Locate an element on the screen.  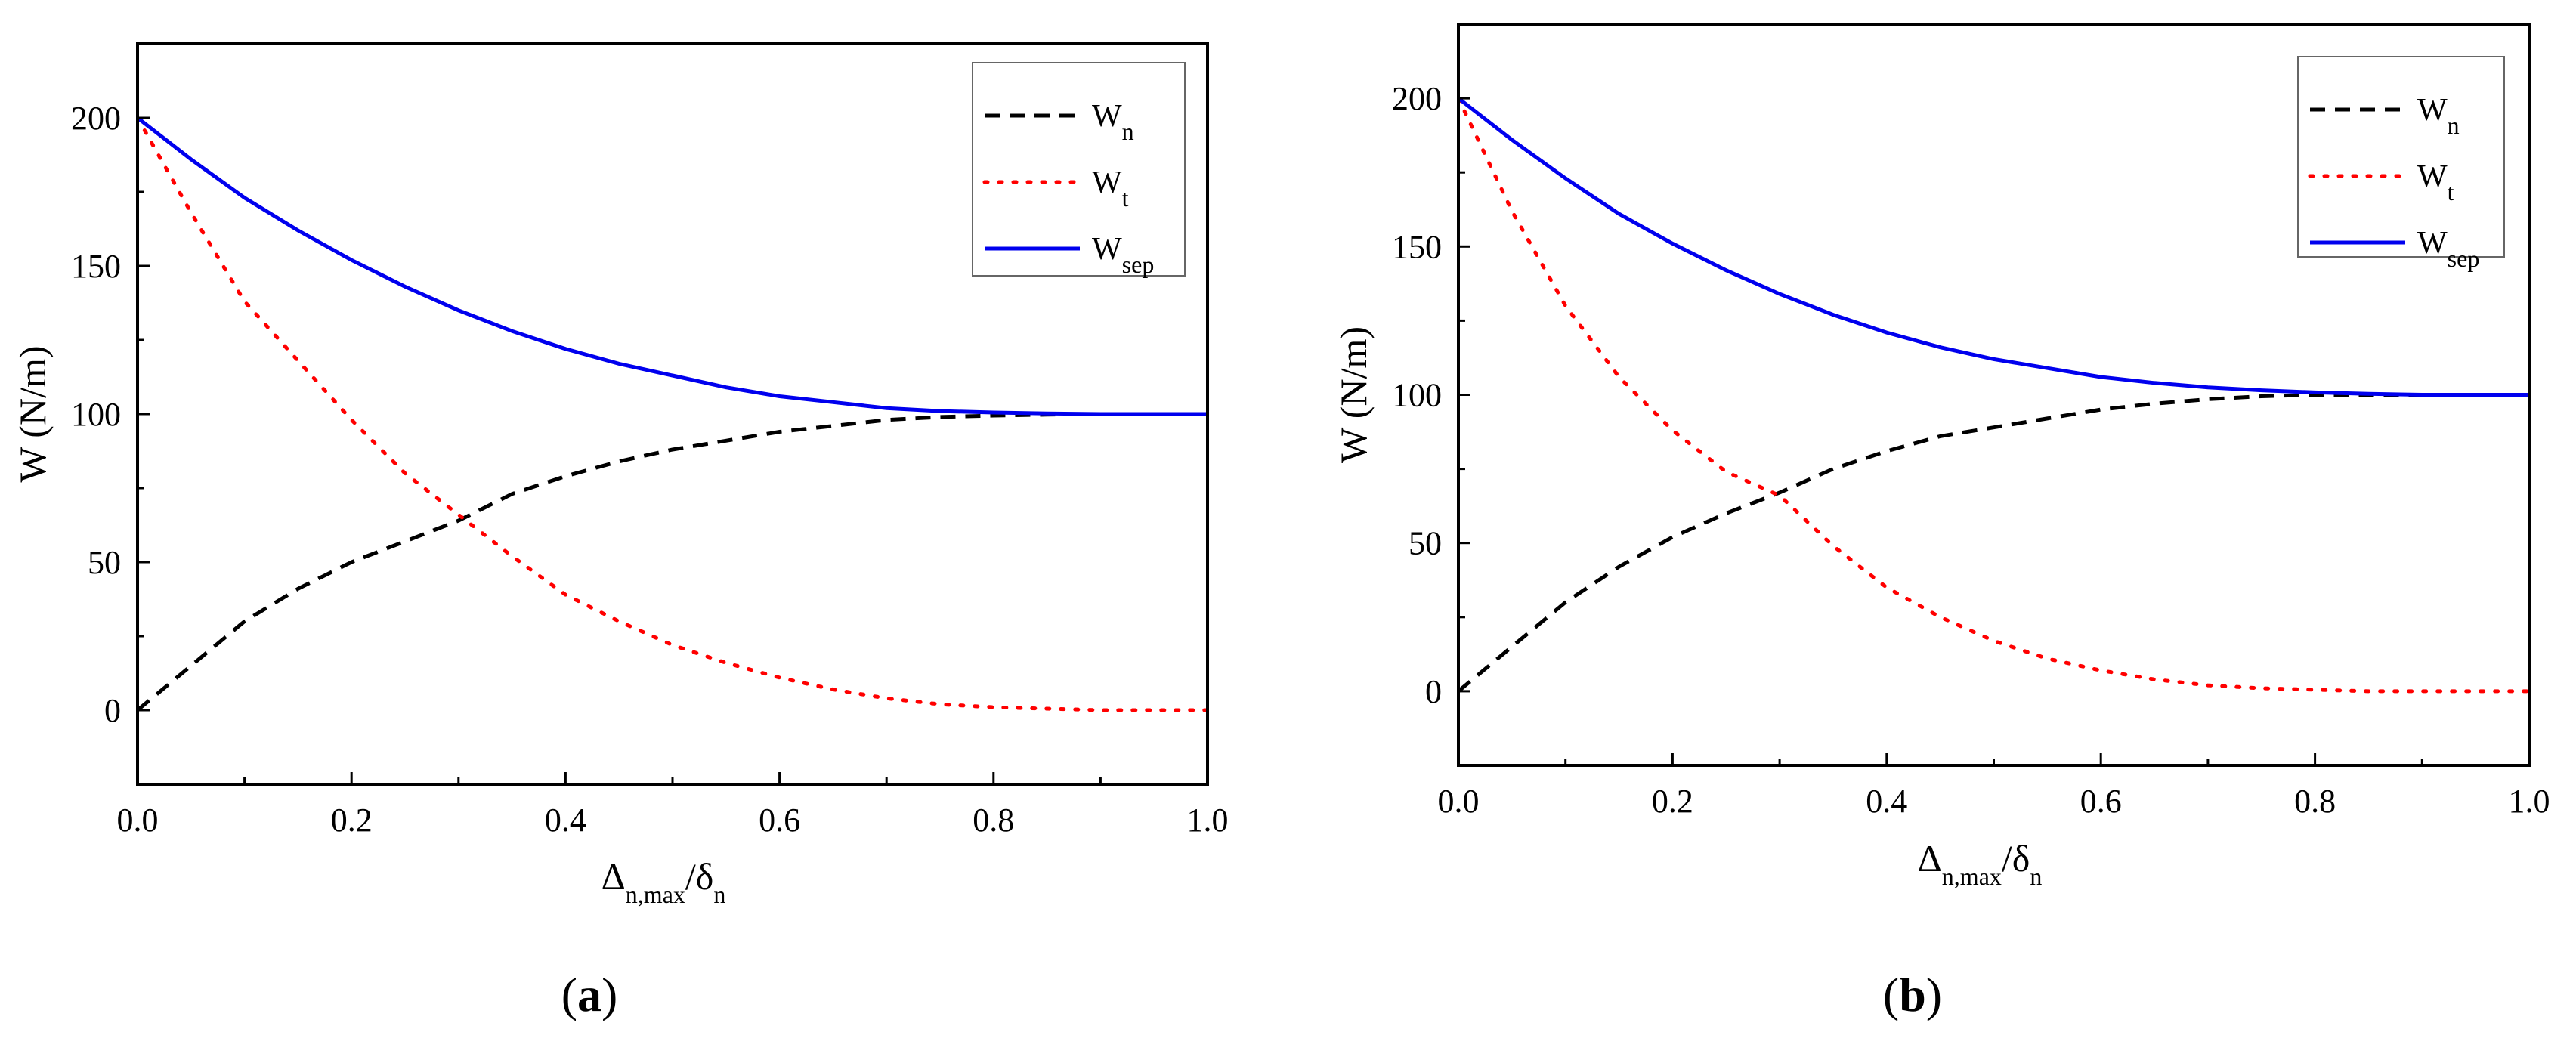
panel-label: (a) is located at coordinates (589, 994).